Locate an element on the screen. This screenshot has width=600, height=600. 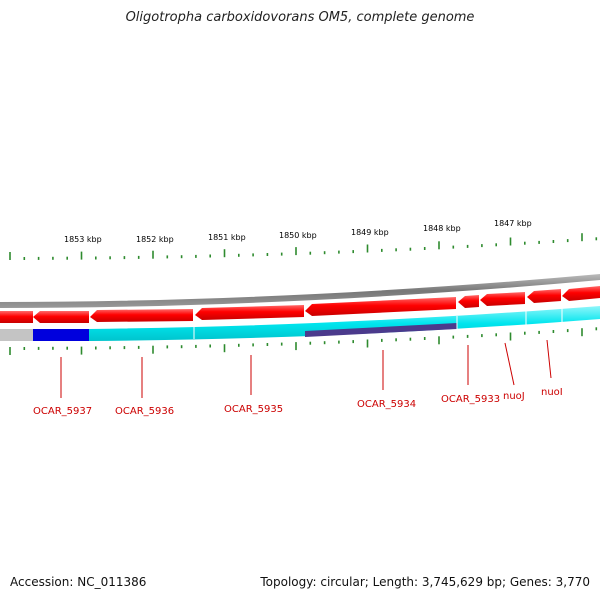
scale-ticks is located at coordinates (303, 246).